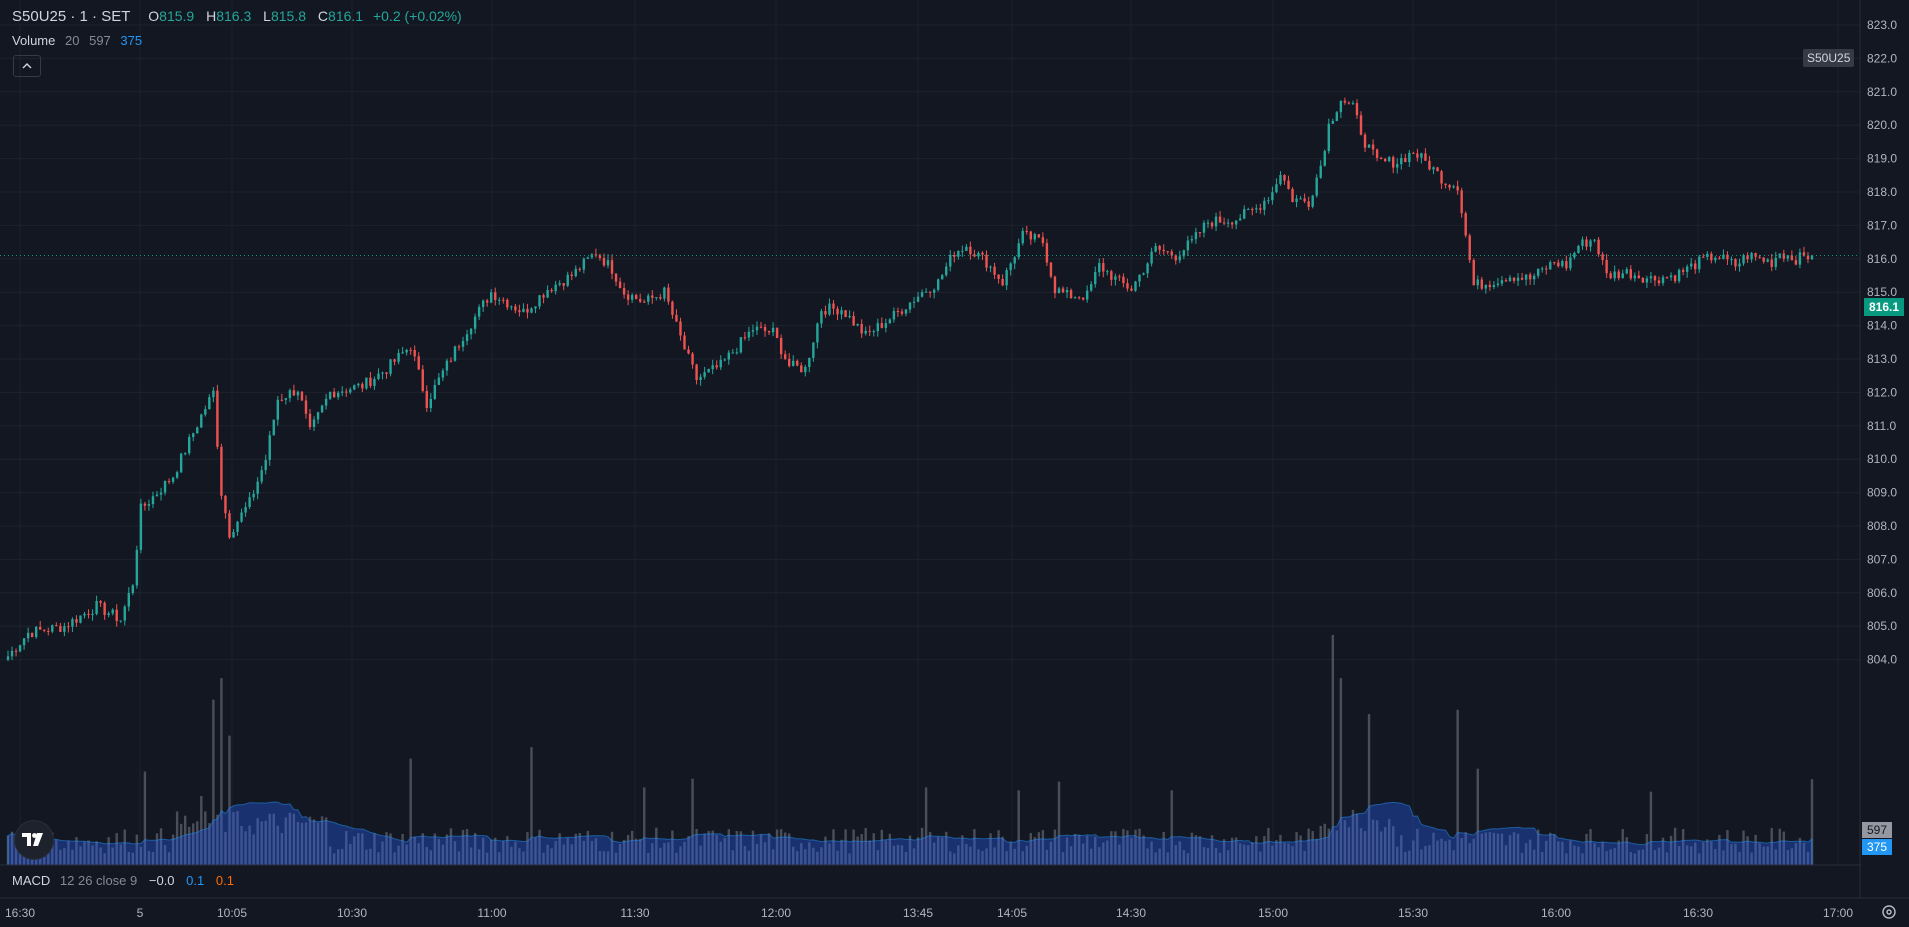 Image resolution: width=1909 pixels, height=927 pixels. What do you see at coordinates (34, 840) in the screenshot?
I see `tradingview-logo-icon` at bounding box center [34, 840].